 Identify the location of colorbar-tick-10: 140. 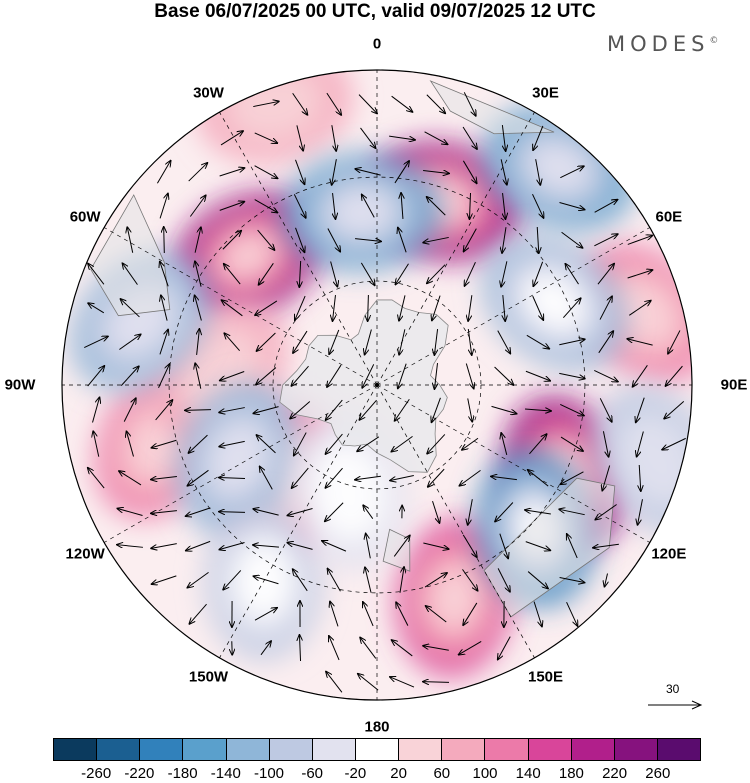
(528, 773).